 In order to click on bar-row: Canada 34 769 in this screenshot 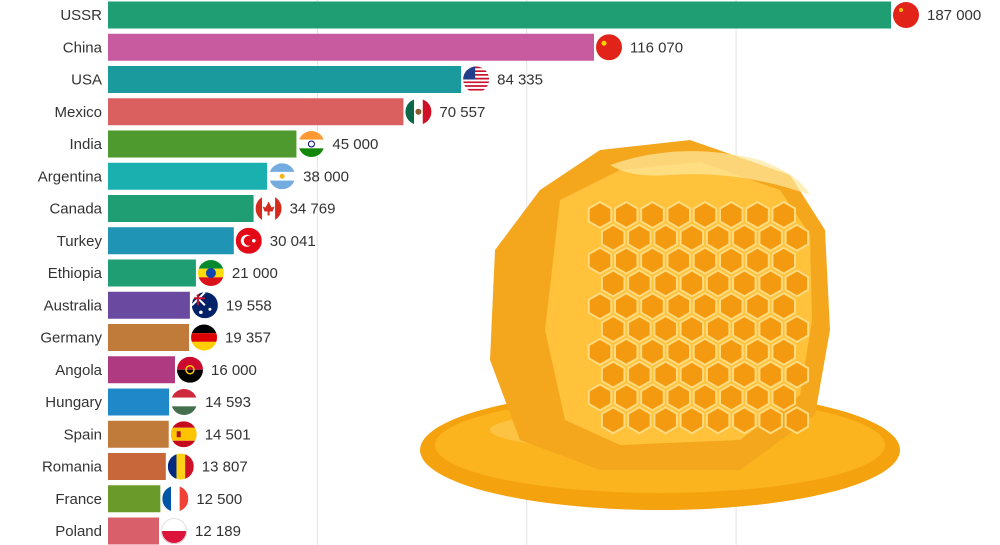, I will do `click(192, 208)`.